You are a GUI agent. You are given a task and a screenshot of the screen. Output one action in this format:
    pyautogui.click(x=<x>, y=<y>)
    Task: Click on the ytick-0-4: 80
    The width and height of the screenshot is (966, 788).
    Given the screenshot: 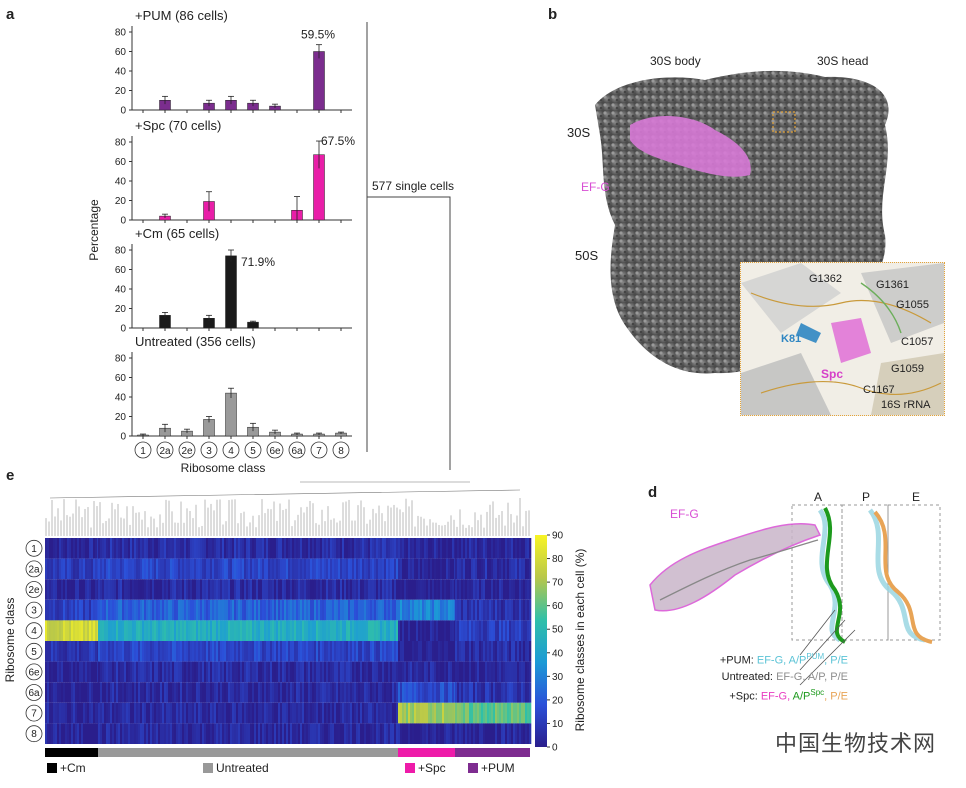 What is the action you would take?
    pyautogui.click(x=121, y=33)
    